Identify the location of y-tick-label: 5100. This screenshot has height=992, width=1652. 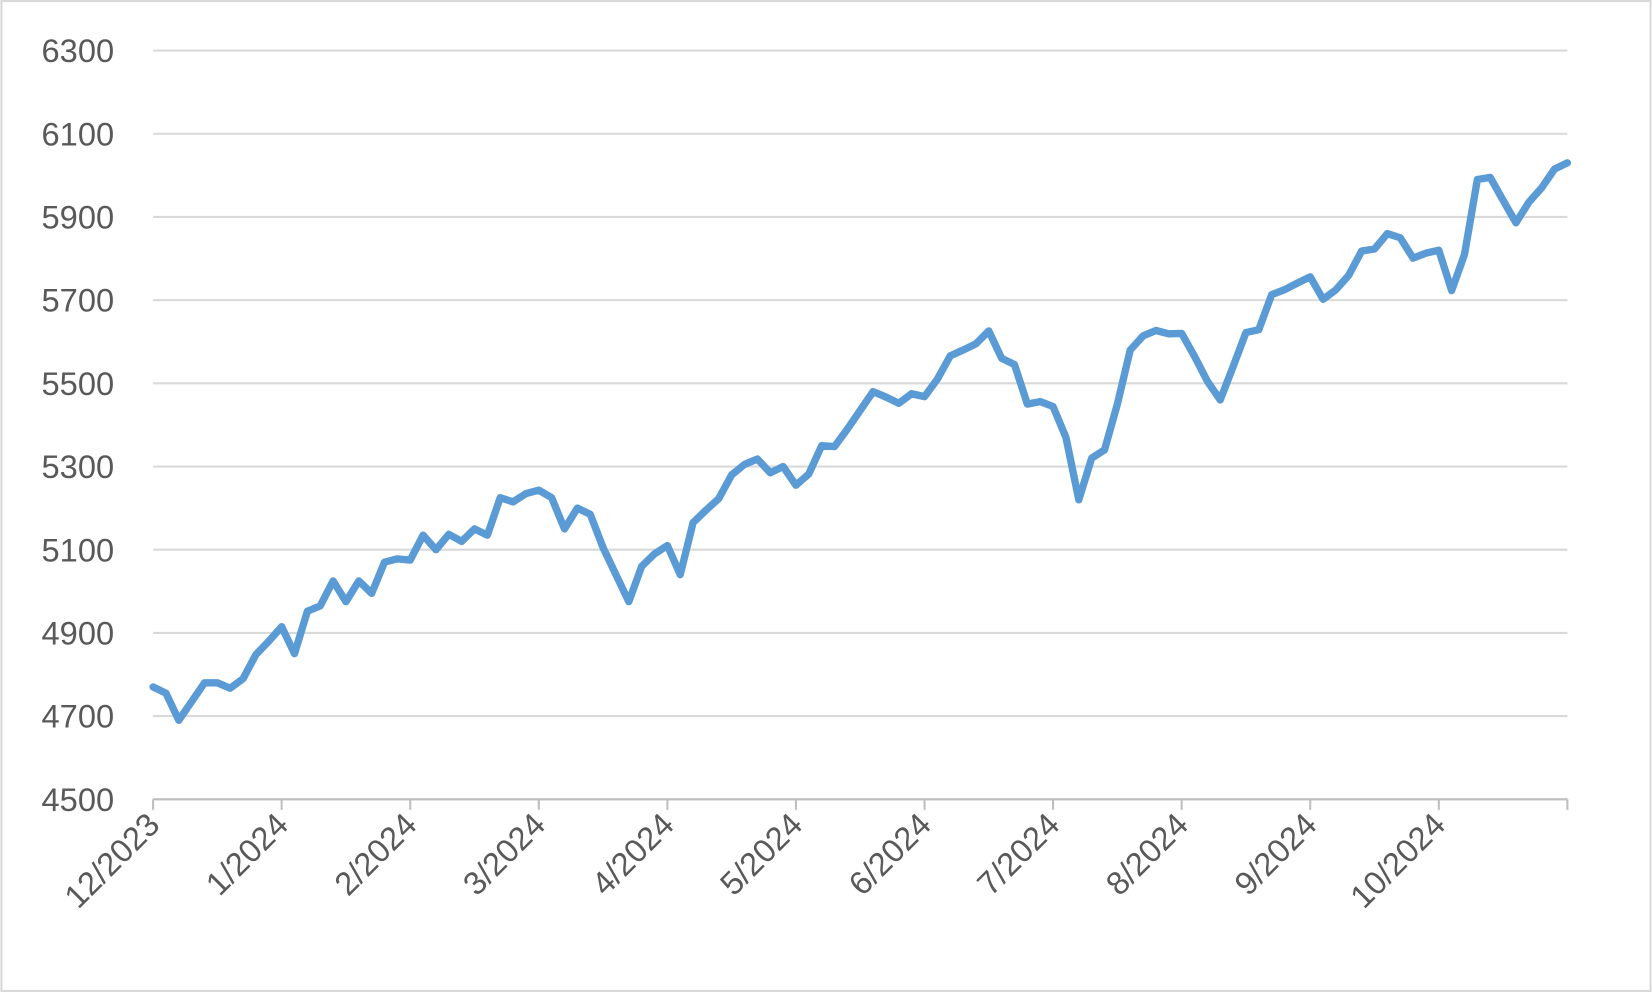
(78, 549).